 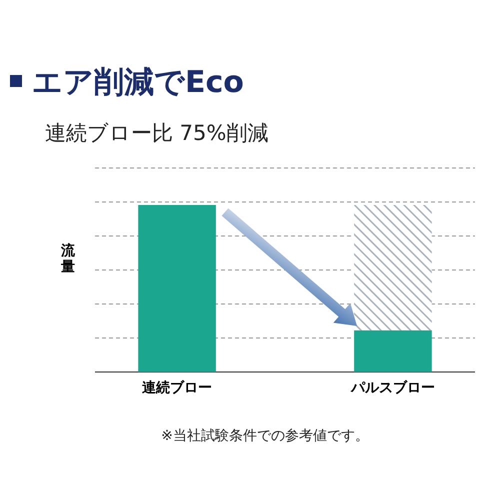 I want to click on y-axis-title: 流量, so click(x=68, y=258).